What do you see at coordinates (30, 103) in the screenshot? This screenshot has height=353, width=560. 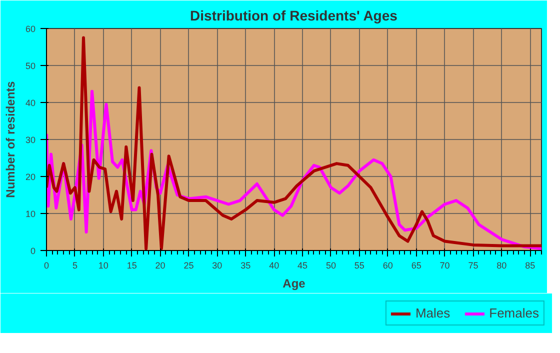 I see `y-tick-label: 40` at bounding box center [30, 103].